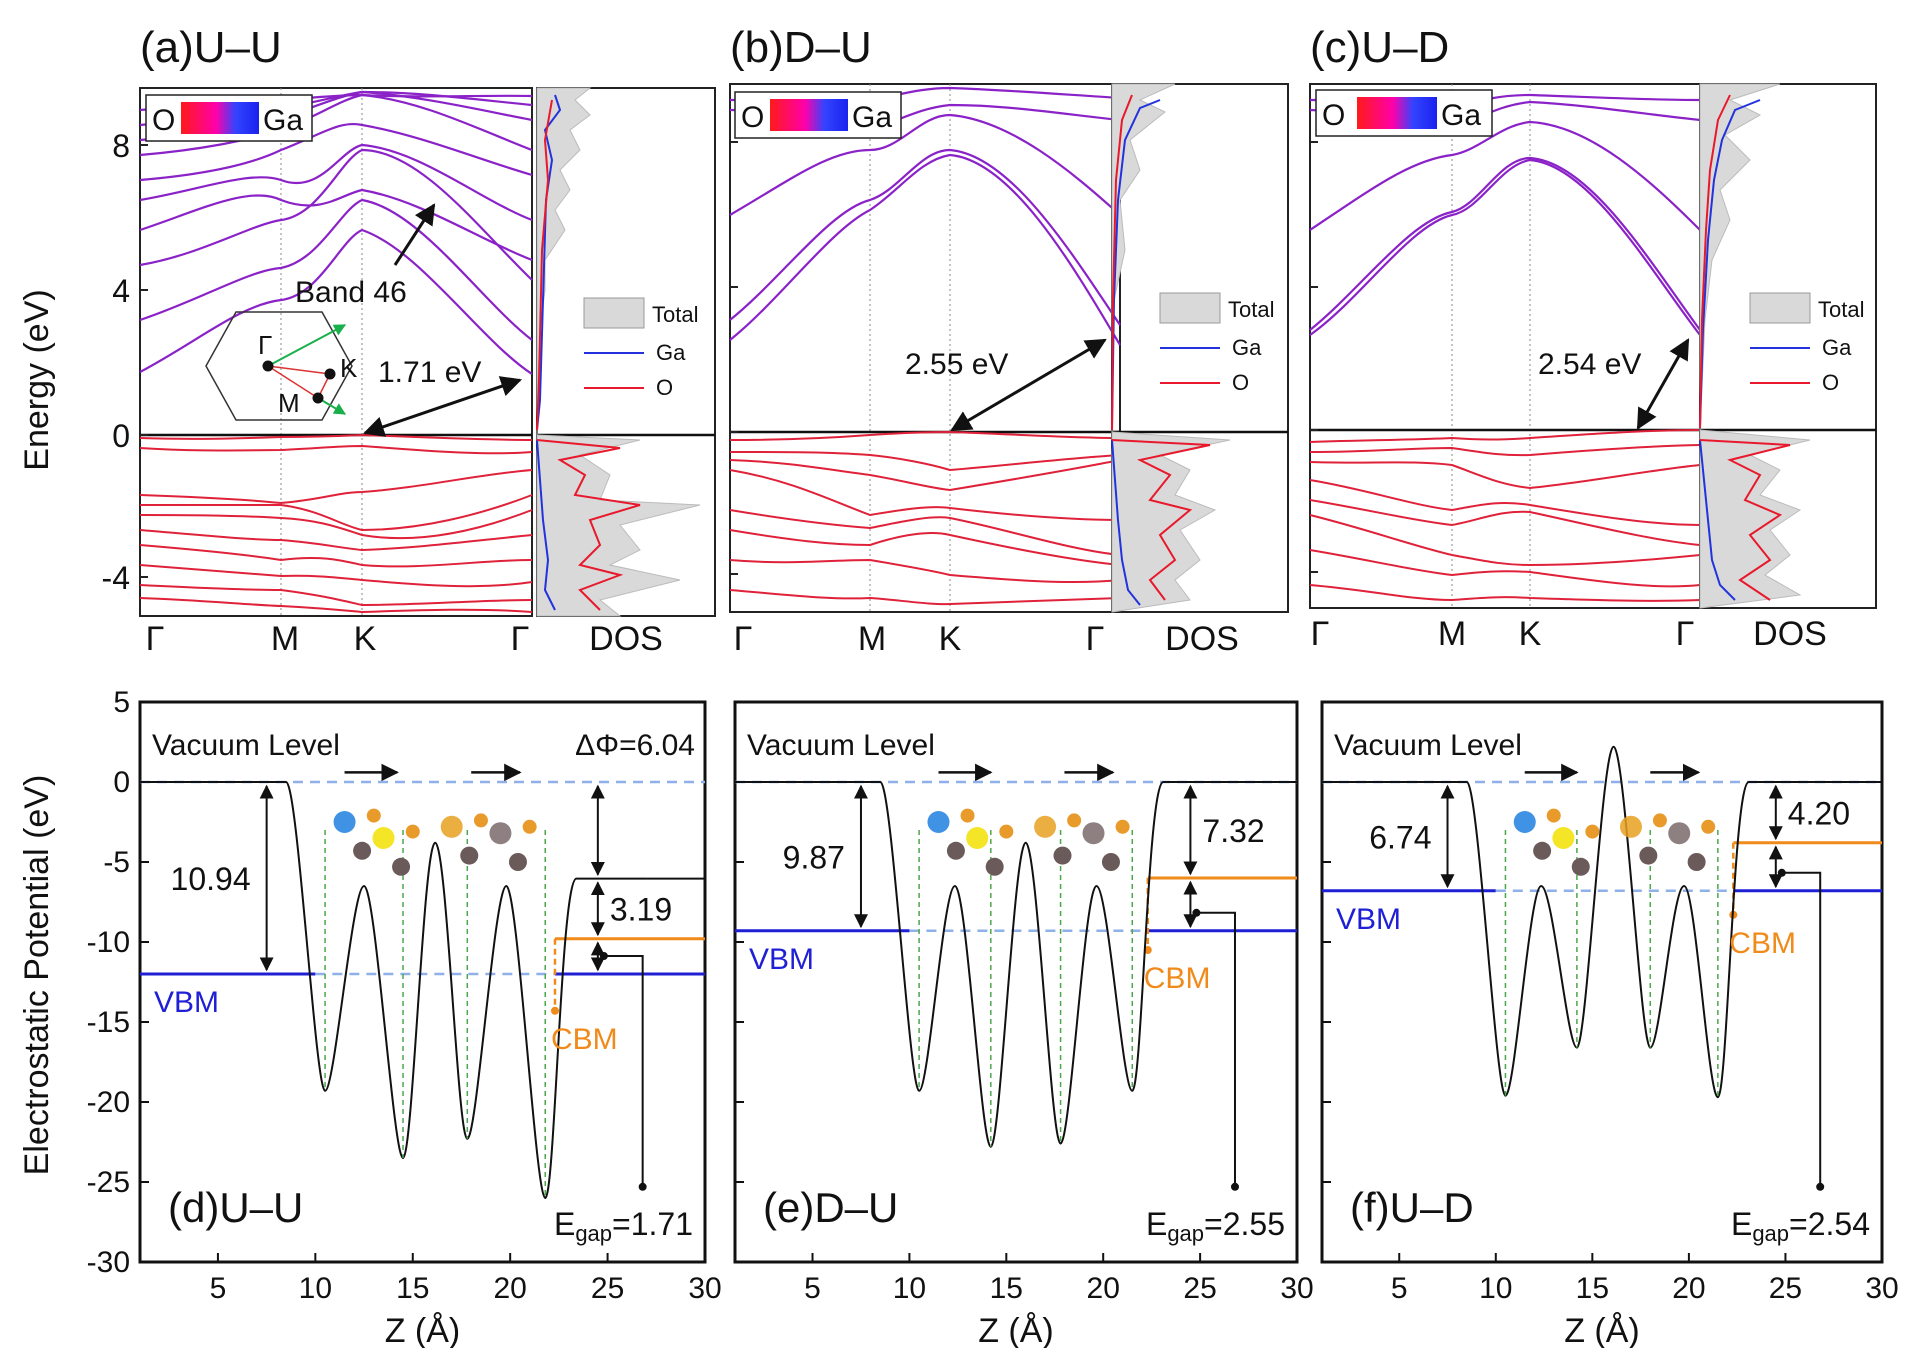 The height and width of the screenshot is (1348, 1917). What do you see at coordinates (1785, 1288) in the screenshot?
I see `xtick-label-f: 25` at bounding box center [1785, 1288].